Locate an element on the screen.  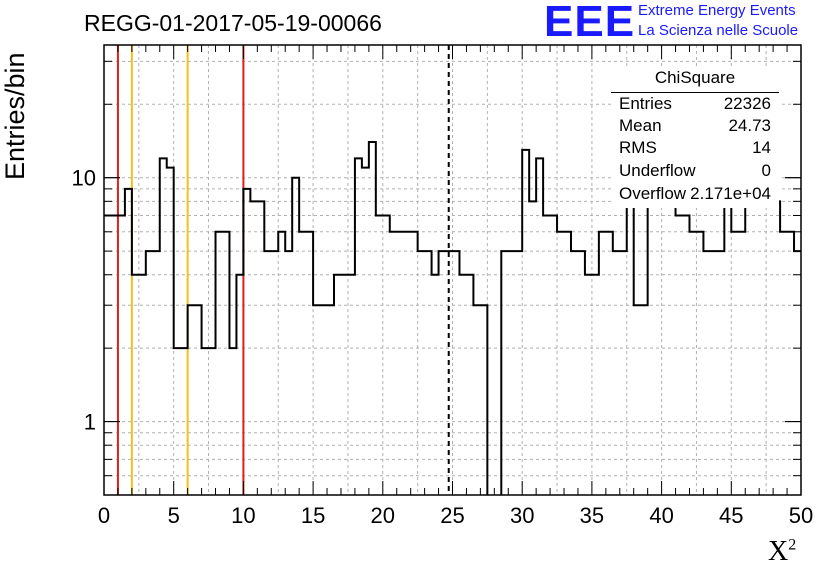
stats-key: Entries is located at coordinates (645, 103).